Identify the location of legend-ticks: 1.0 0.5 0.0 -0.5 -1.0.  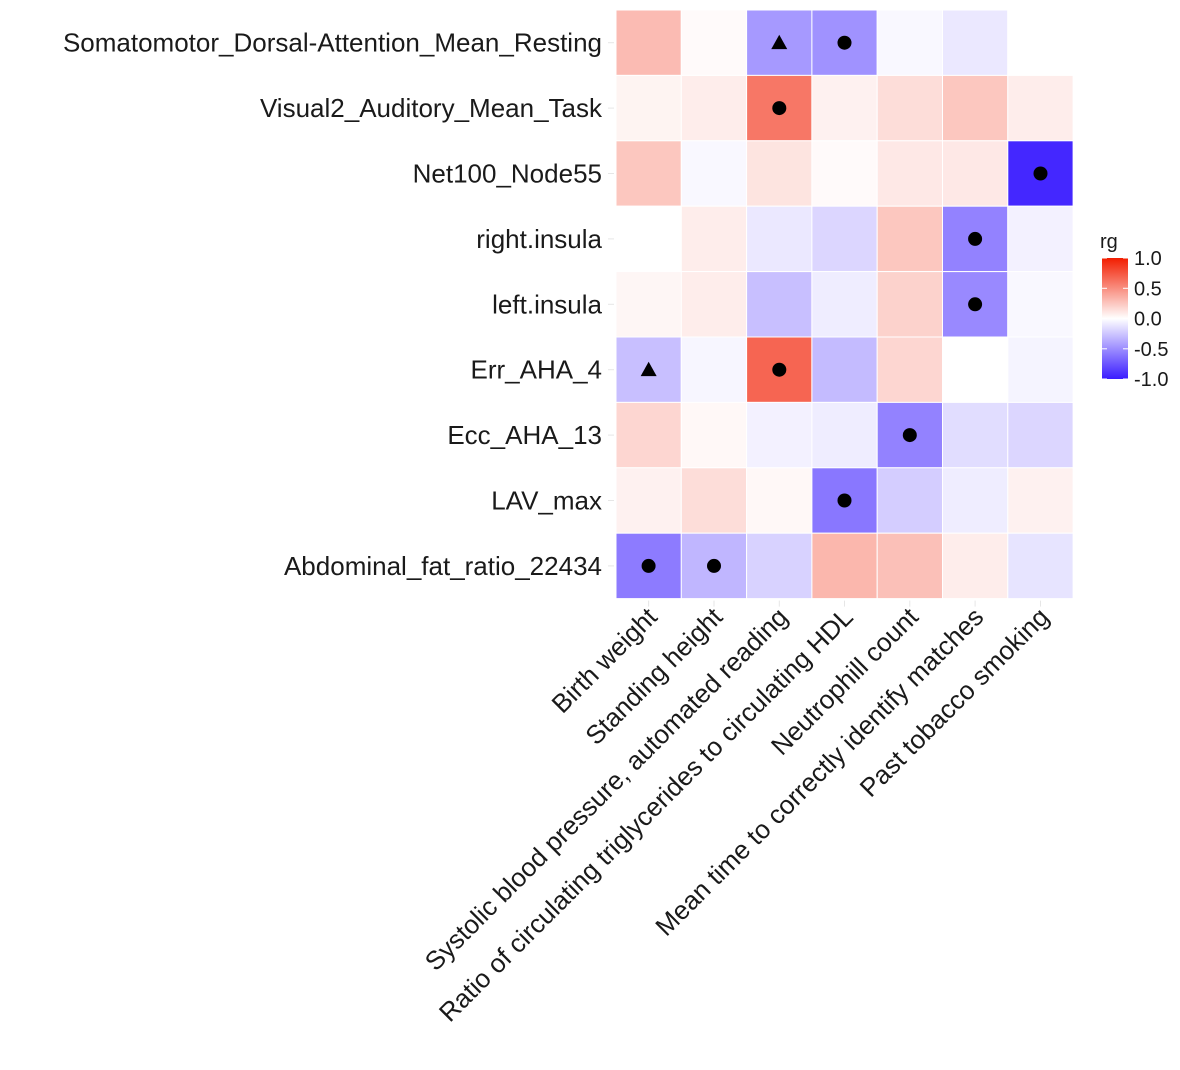
(1135, 319).